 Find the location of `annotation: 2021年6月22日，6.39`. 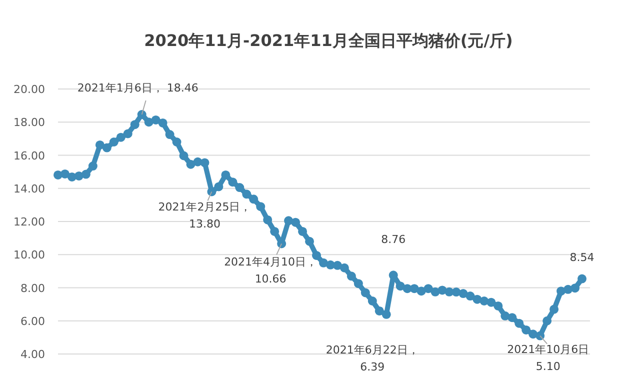

annotation: 2021年6月22日，6.39 is located at coordinates (372, 358).